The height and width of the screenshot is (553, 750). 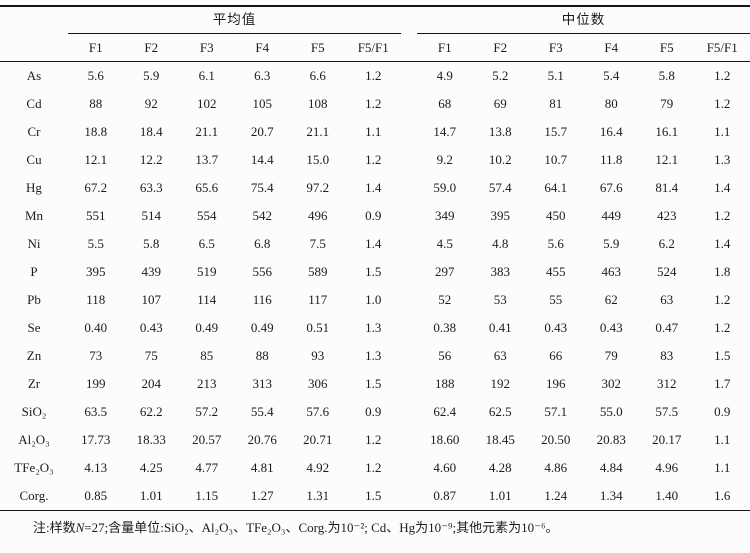 I want to click on mean-value-cell: 6.1, so click(x=207, y=76).